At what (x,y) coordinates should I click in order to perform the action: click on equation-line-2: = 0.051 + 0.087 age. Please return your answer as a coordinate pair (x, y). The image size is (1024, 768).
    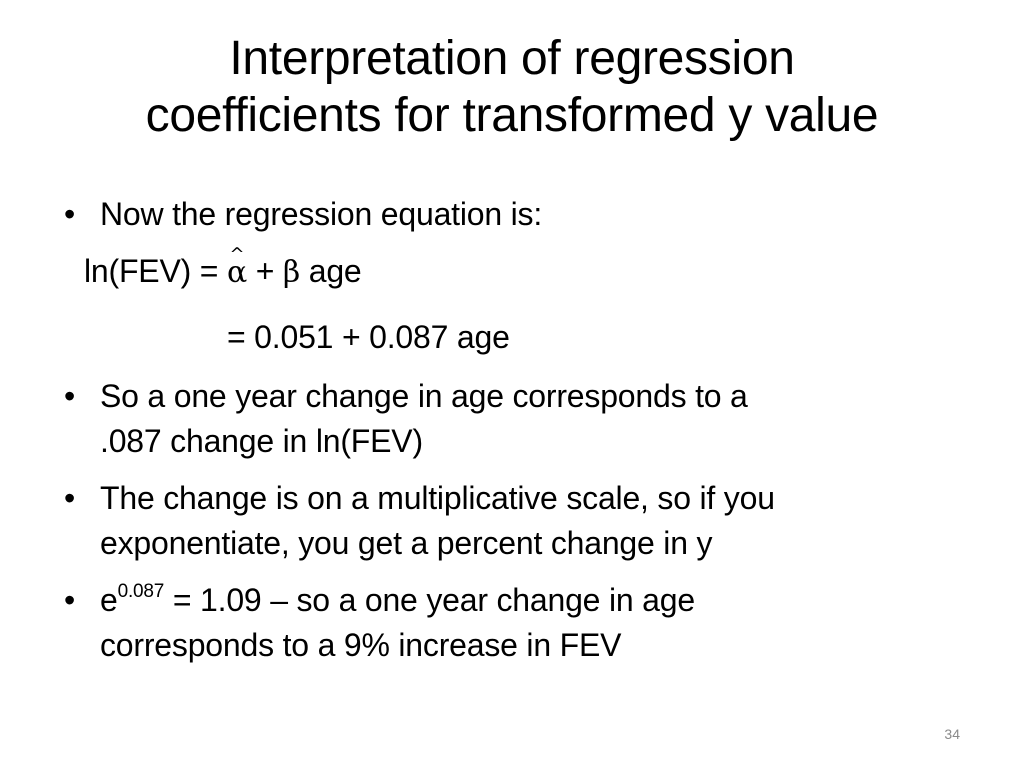
    Looking at the image, I should click on (368, 337).